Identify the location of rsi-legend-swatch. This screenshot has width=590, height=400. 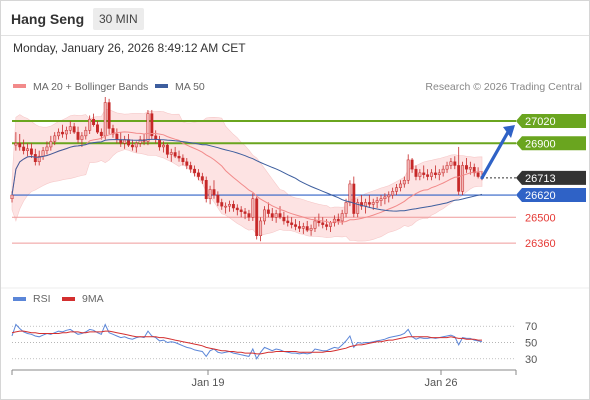
(68, 299).